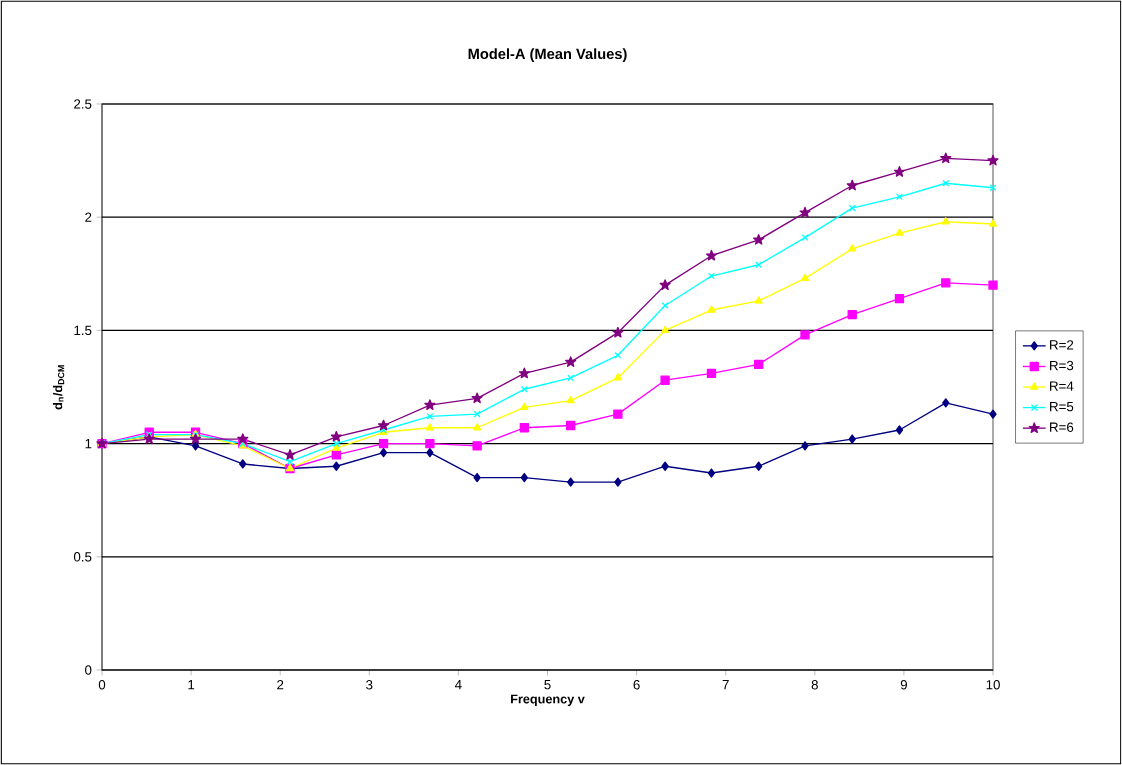  What do you see at coordinates (1062, 406) in the screenshot?
I see `legend-label: R=5` at bounding box center [1062, 406].